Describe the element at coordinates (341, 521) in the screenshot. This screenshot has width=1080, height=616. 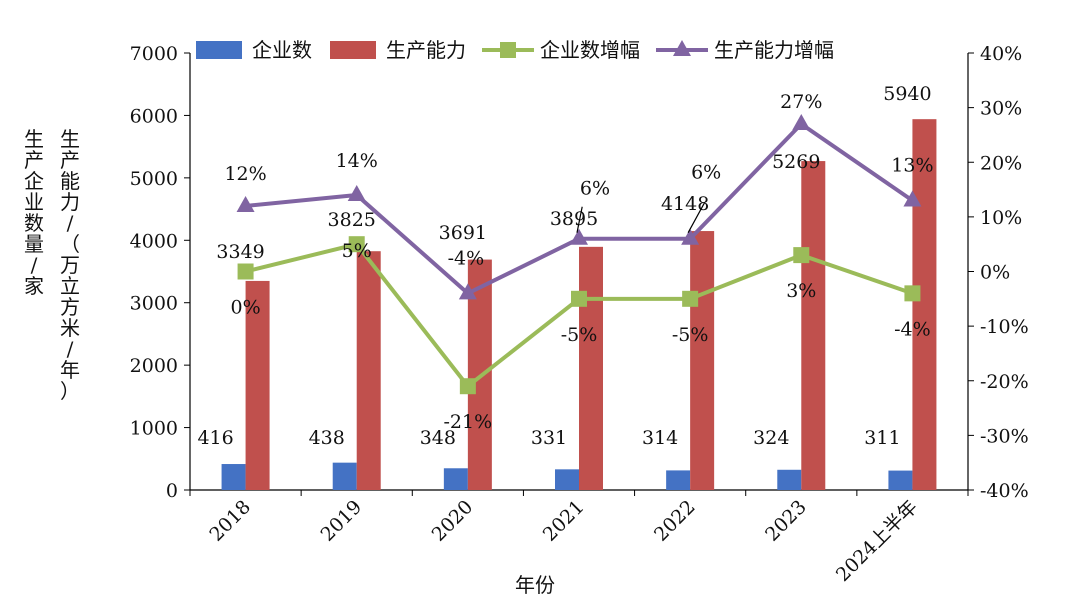
I see `x-tick-label: 2019` at that location.